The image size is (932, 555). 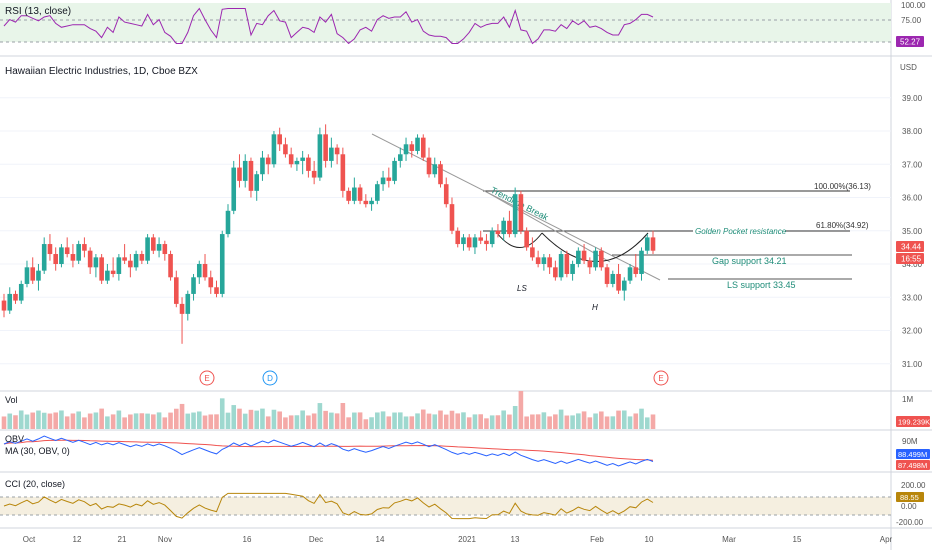 What do you see at coordinates (519, 240) in the screenshot?
I see `left-shoulder-arc` at bounding box center [519, 240].